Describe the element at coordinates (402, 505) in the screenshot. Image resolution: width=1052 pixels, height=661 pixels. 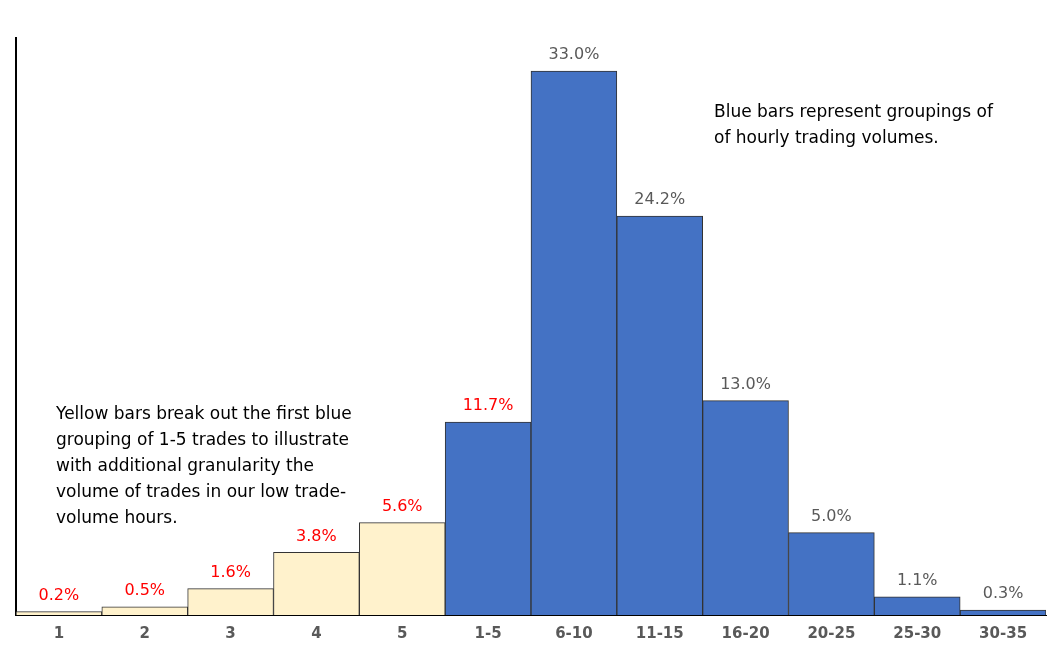
I see `data-label: 5.6%` at that location.